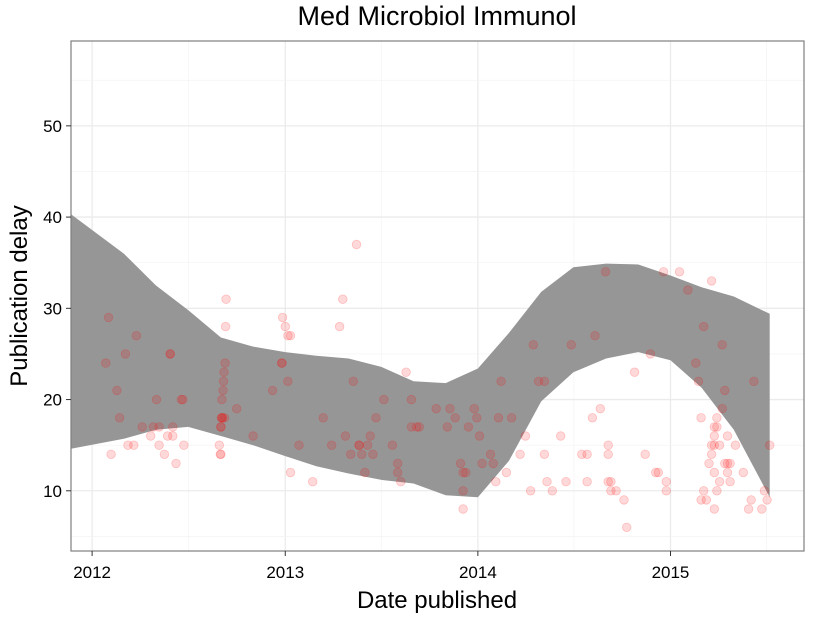 Image resolution: width=825 pixels, height=618 pixels. What do you see at coordinates (436, 16) in the screenshot?
I see `chart-title: Med Microbiol Immunol` at bounding box center [436, 16].